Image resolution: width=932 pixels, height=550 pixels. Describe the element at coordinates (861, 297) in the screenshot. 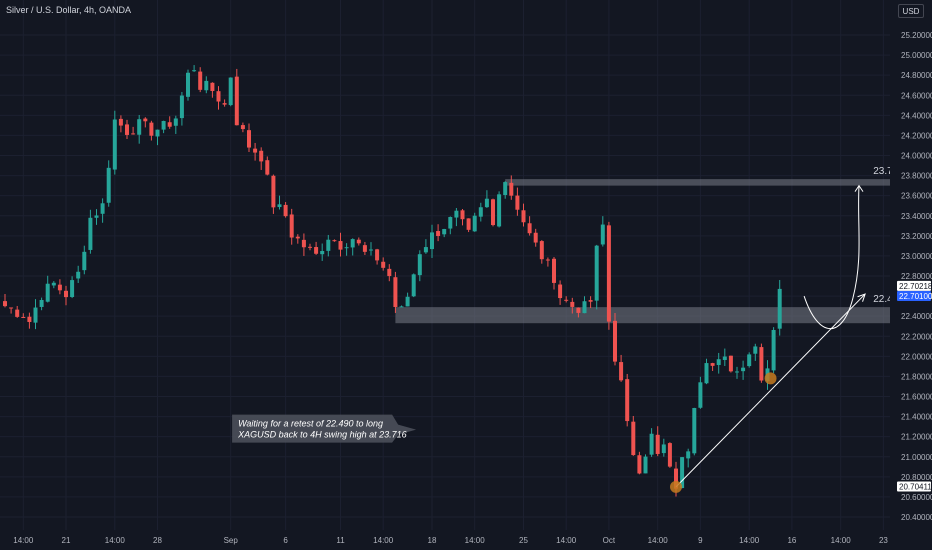

I see `trendline-arrowhead` at that location.